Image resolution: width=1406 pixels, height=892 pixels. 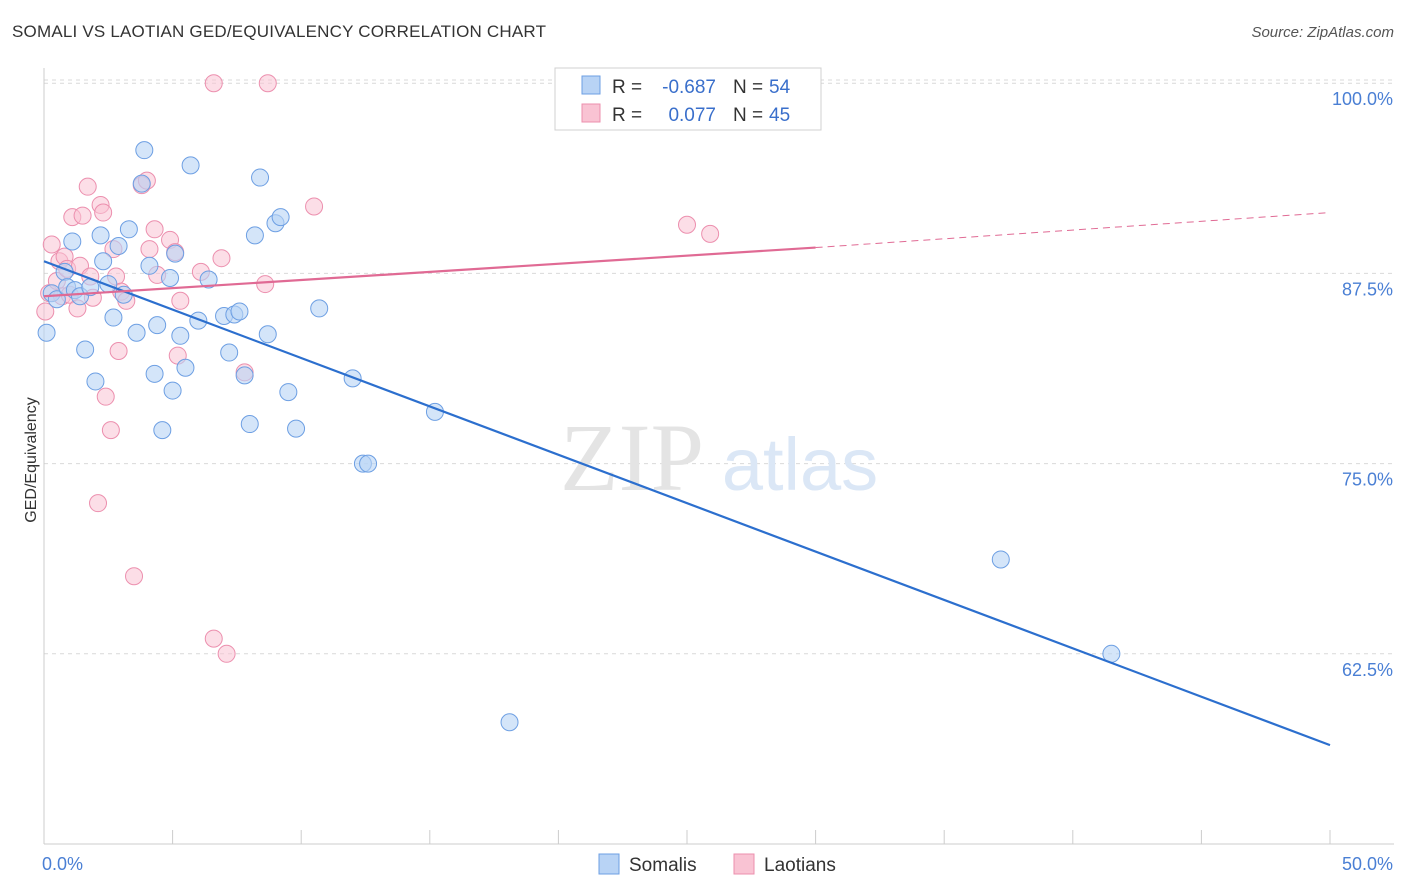 I want to click on legend-r-label-somalis: R =, so click(x=627, y=87).